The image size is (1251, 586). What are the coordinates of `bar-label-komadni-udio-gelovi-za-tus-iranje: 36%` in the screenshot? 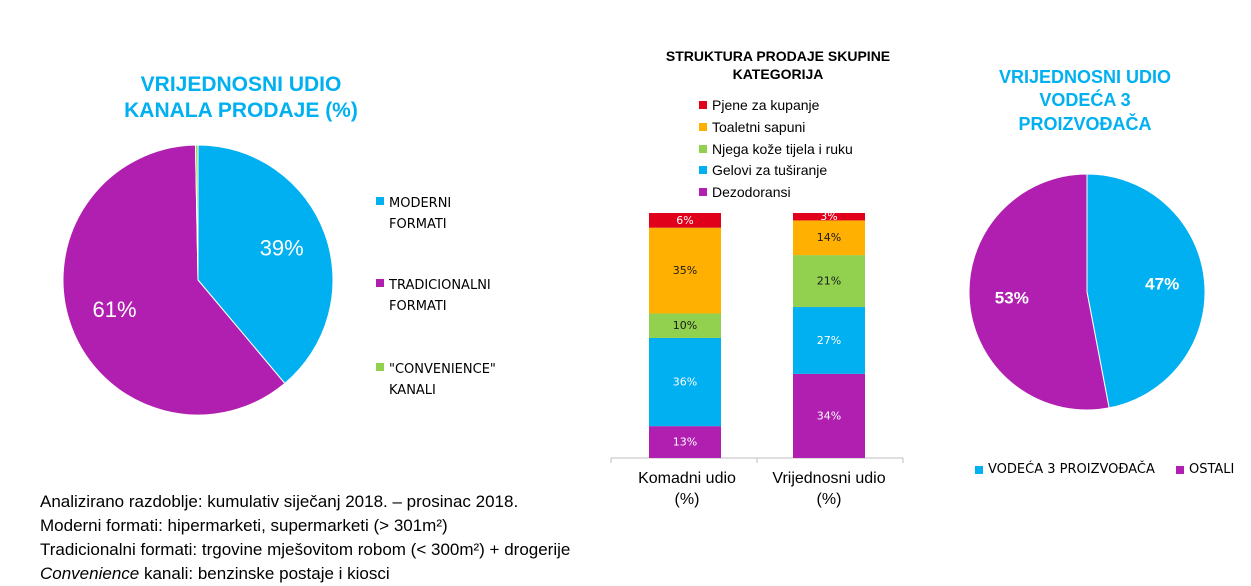 It's located at (685, 382).